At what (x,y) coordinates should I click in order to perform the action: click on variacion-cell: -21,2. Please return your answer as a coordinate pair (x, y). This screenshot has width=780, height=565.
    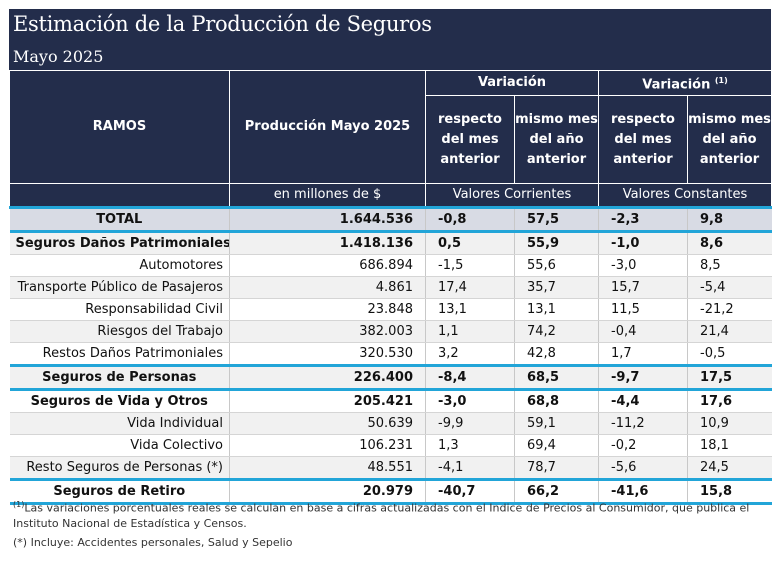
    Looking at the image, I should click on (729, 310).